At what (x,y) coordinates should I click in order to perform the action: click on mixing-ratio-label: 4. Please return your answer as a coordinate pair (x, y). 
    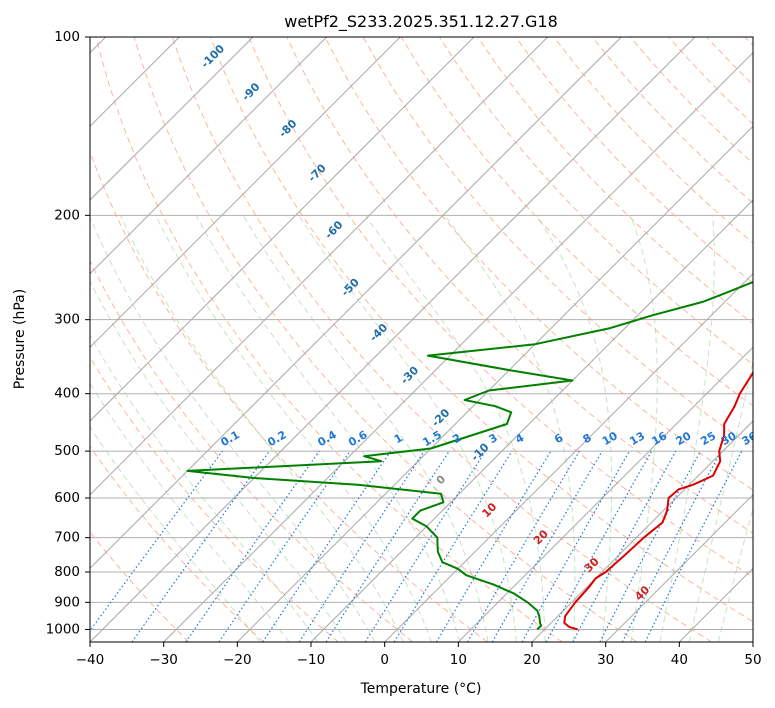
    Looking at the image, I should click on (519, 438).